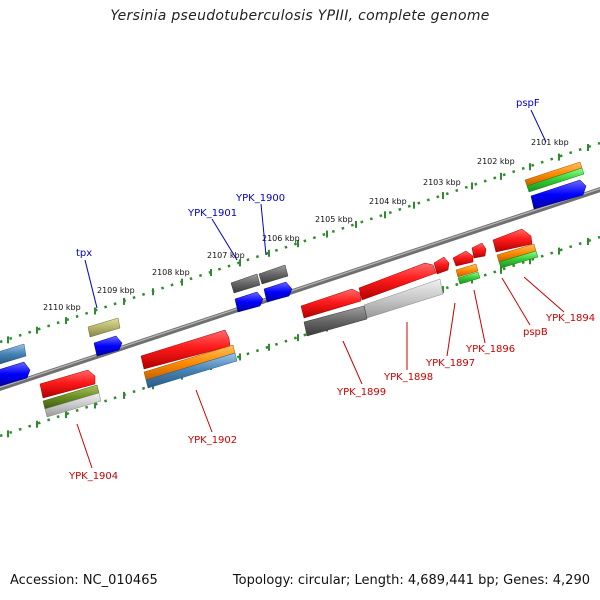 The height and width of the screenshot is (600, 600). I want to click on label-pspF: pspF, so click(528, 103).